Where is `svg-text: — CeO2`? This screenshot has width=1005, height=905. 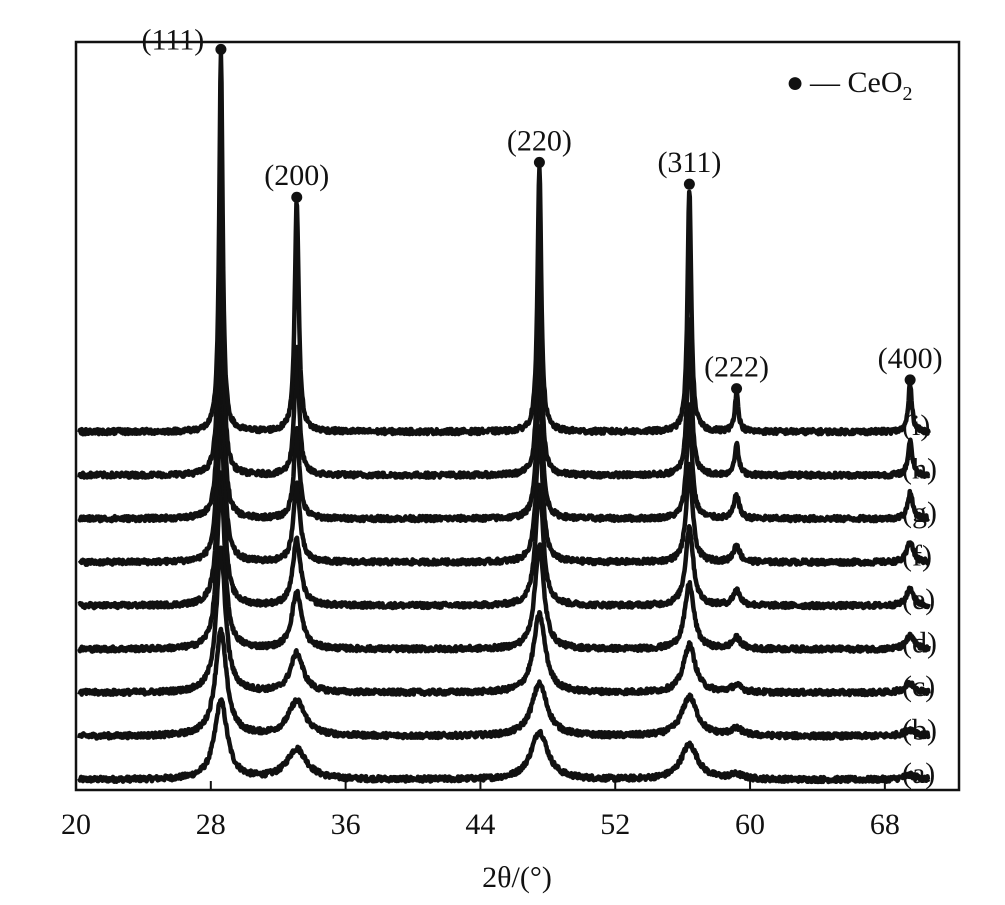 svg-text: — CeO2 is located at coordinates (861, 85).